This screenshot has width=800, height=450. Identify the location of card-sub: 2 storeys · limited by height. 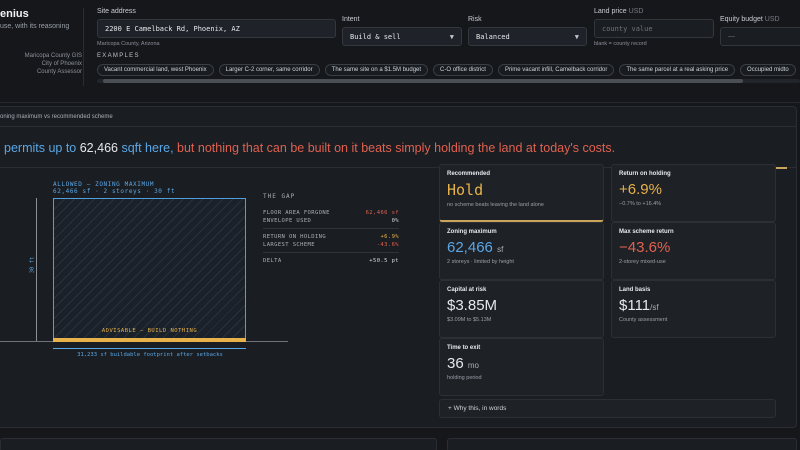
(480, 262).